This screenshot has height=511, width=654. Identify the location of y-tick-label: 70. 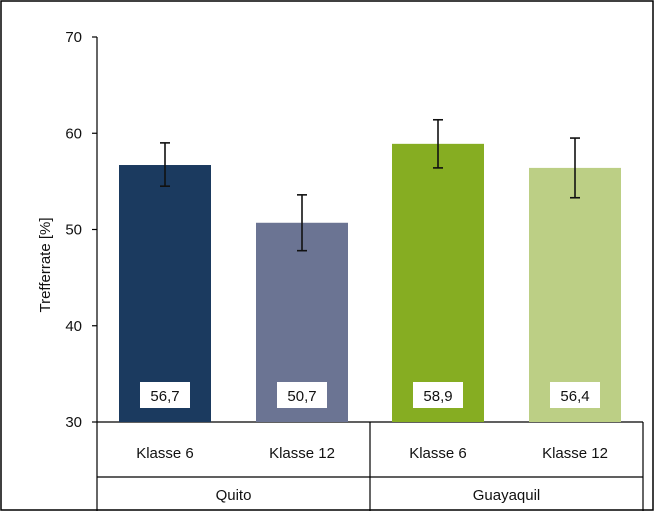
(73, 37).